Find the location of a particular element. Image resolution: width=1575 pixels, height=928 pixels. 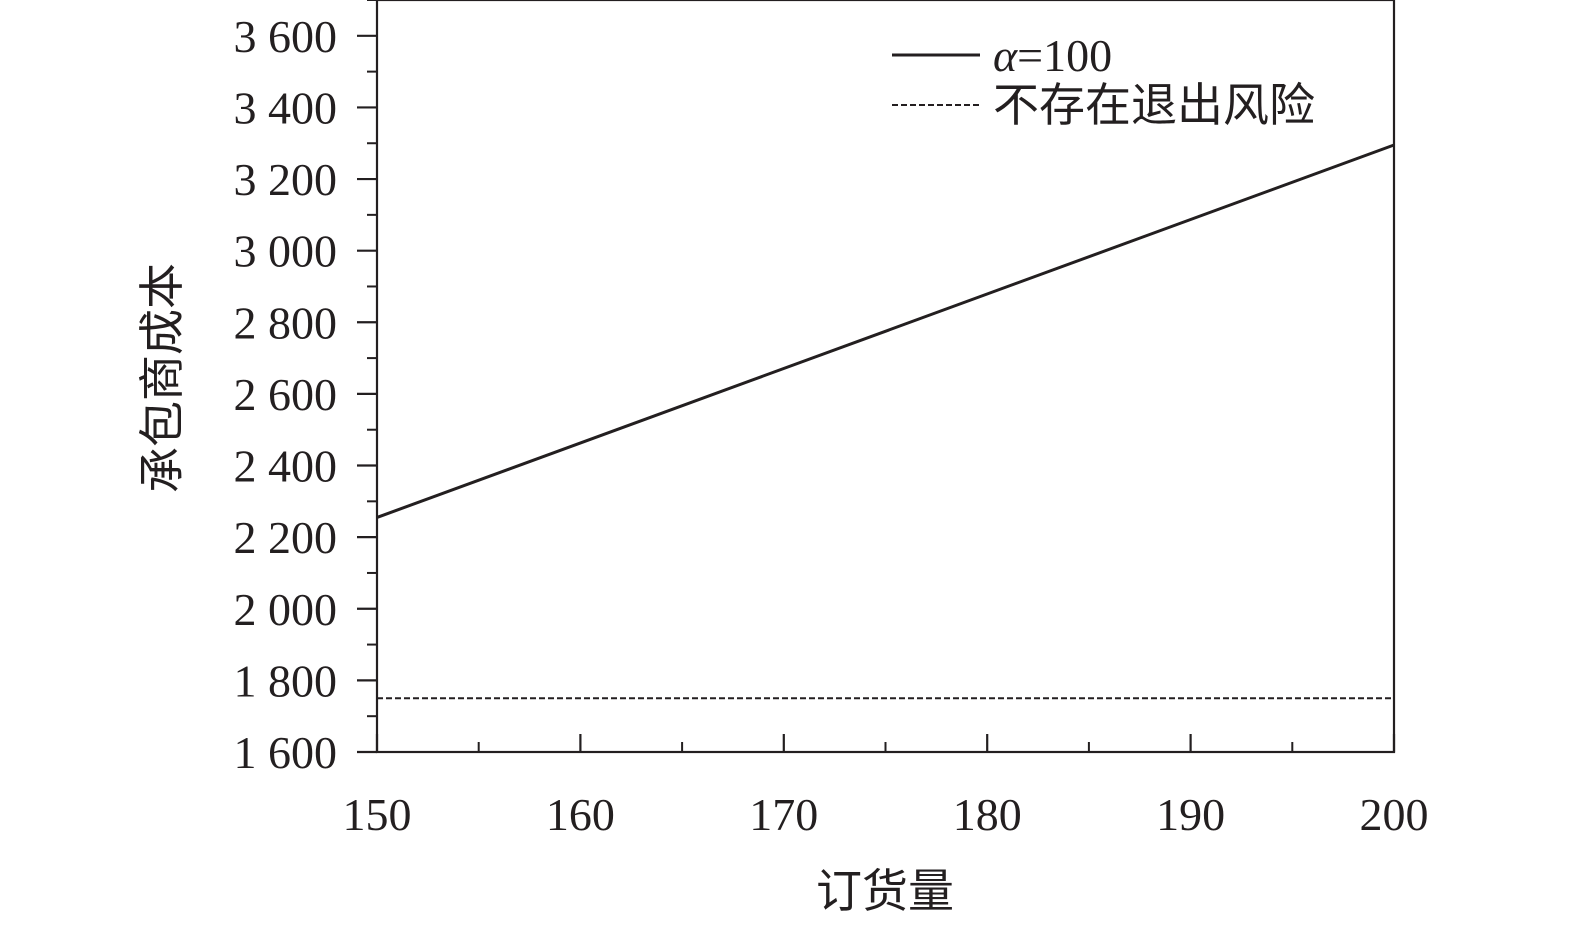

x-tick-label: 200 is located at coordinates (1394, 814).